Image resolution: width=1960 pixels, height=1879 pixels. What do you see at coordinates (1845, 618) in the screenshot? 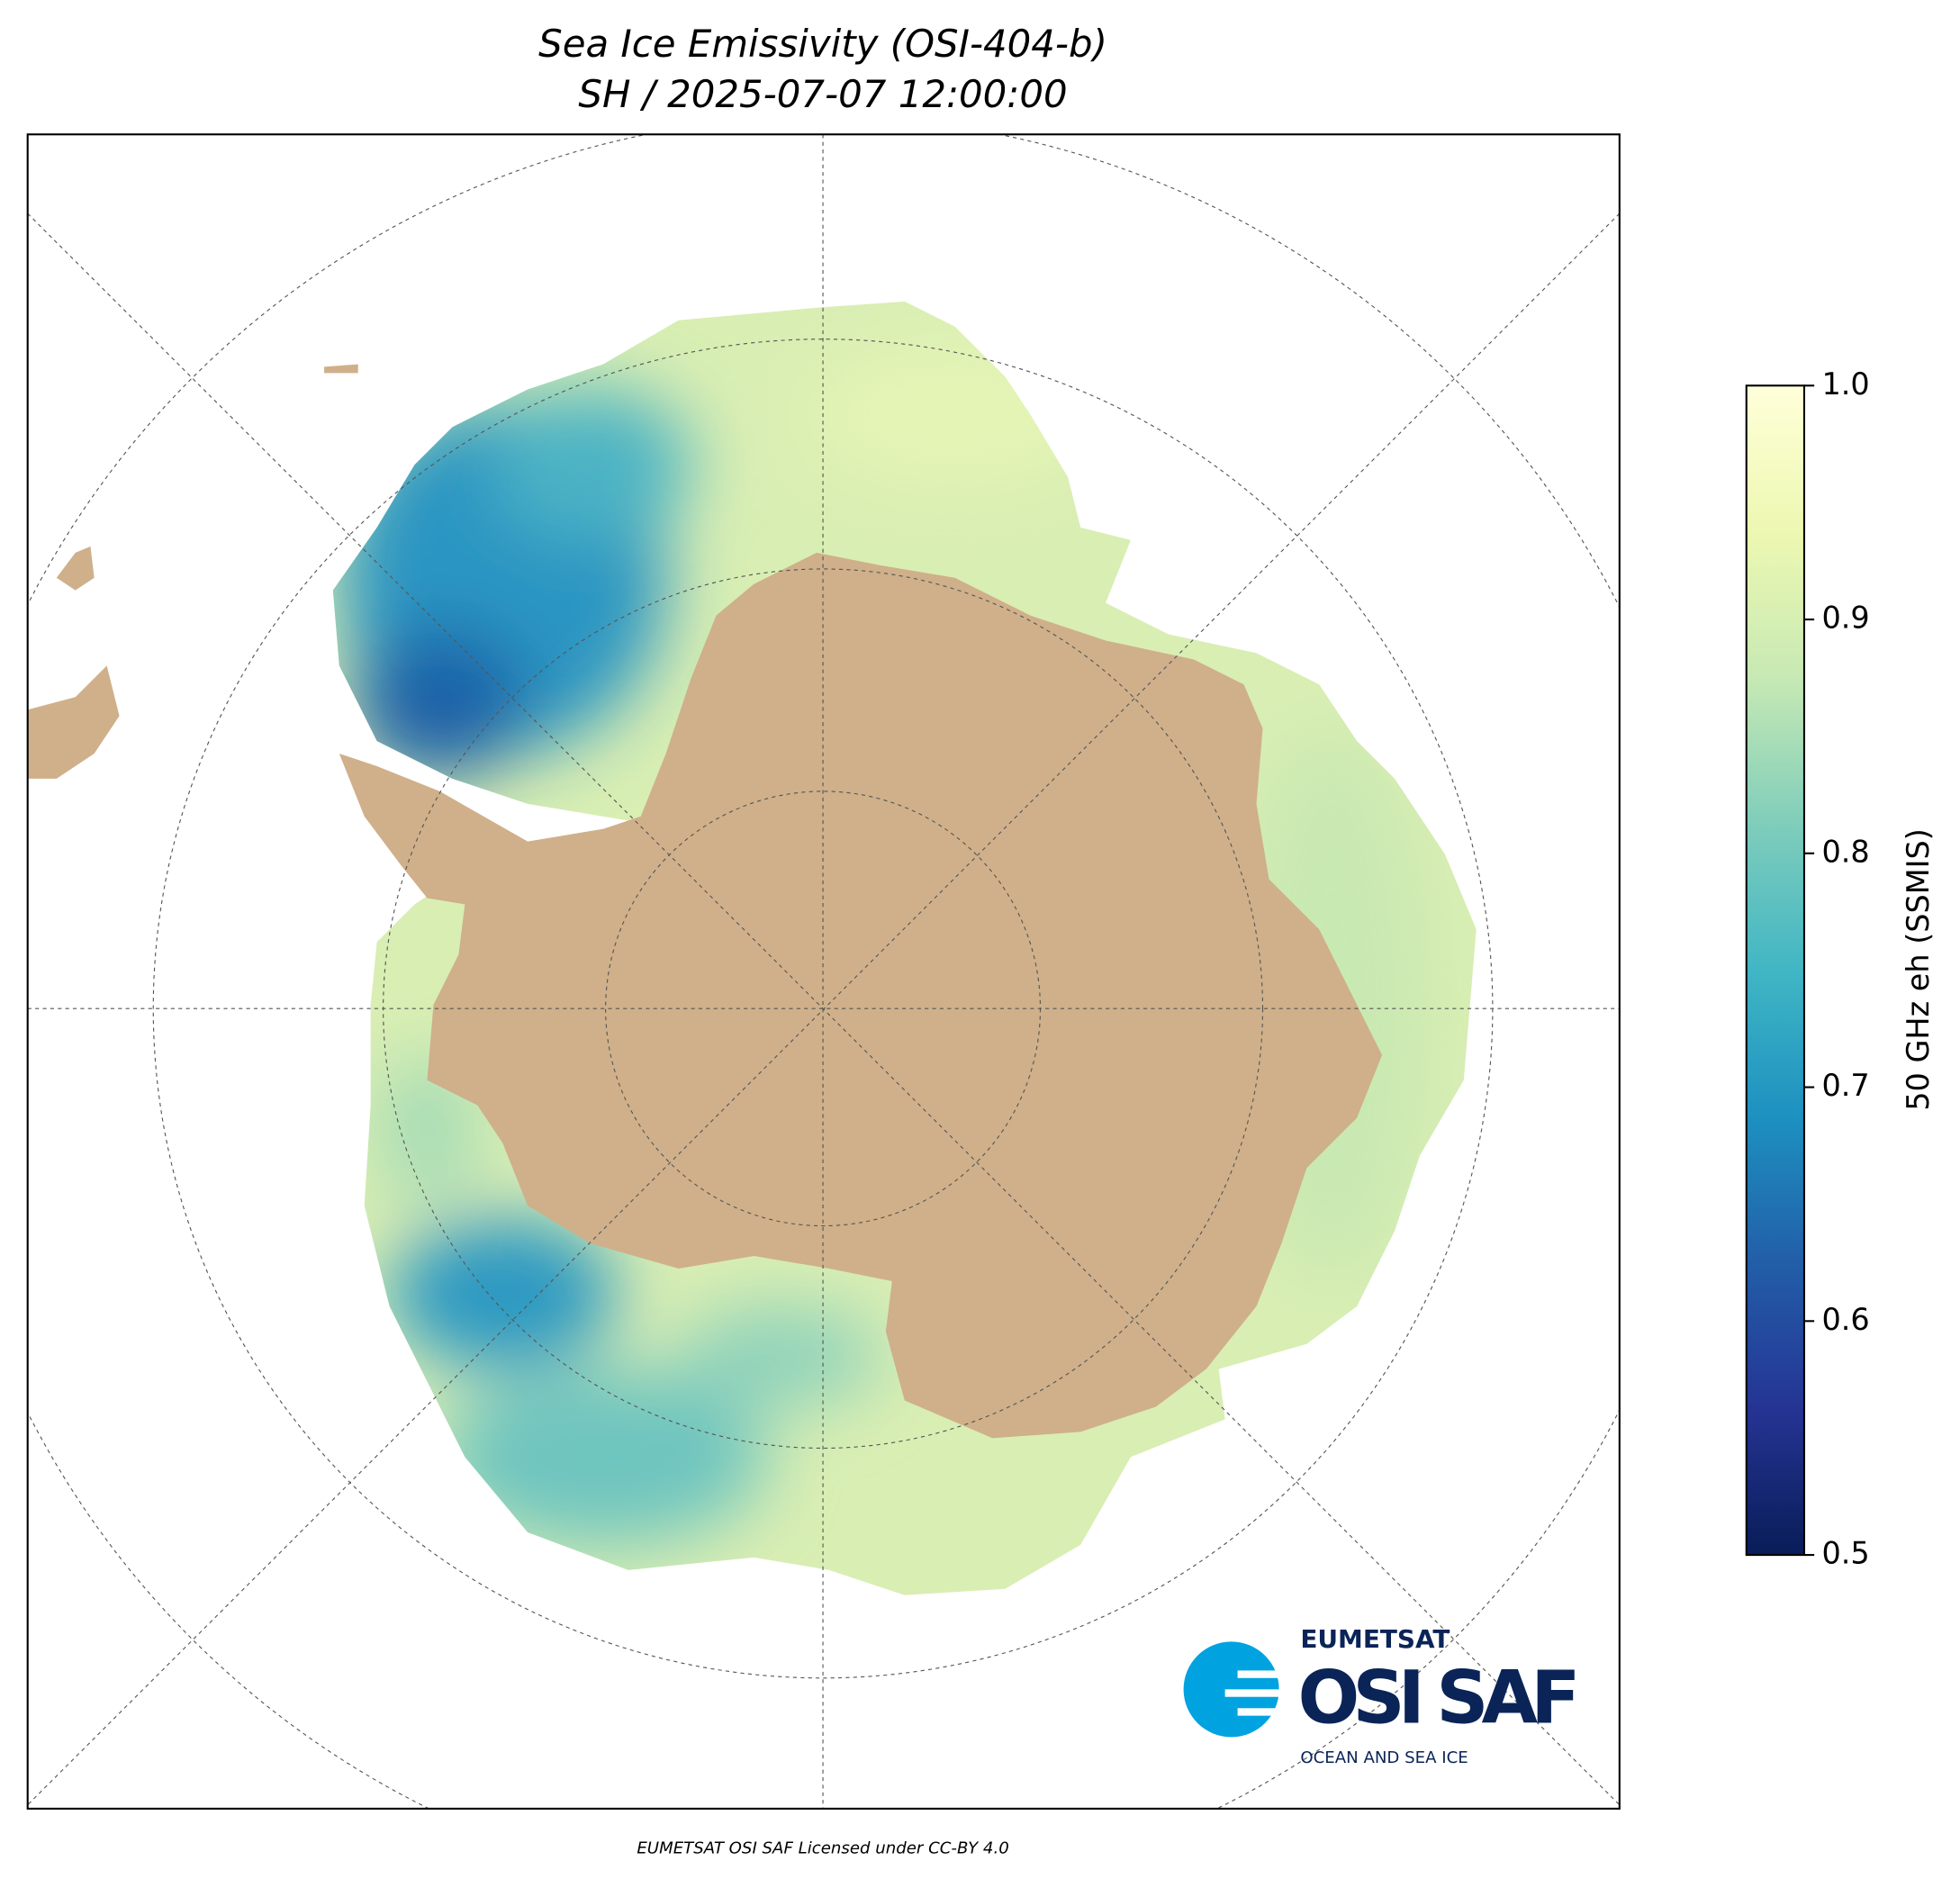
I see `colorbar-tick-label: 0.9` at bounding box center [1845, 618].